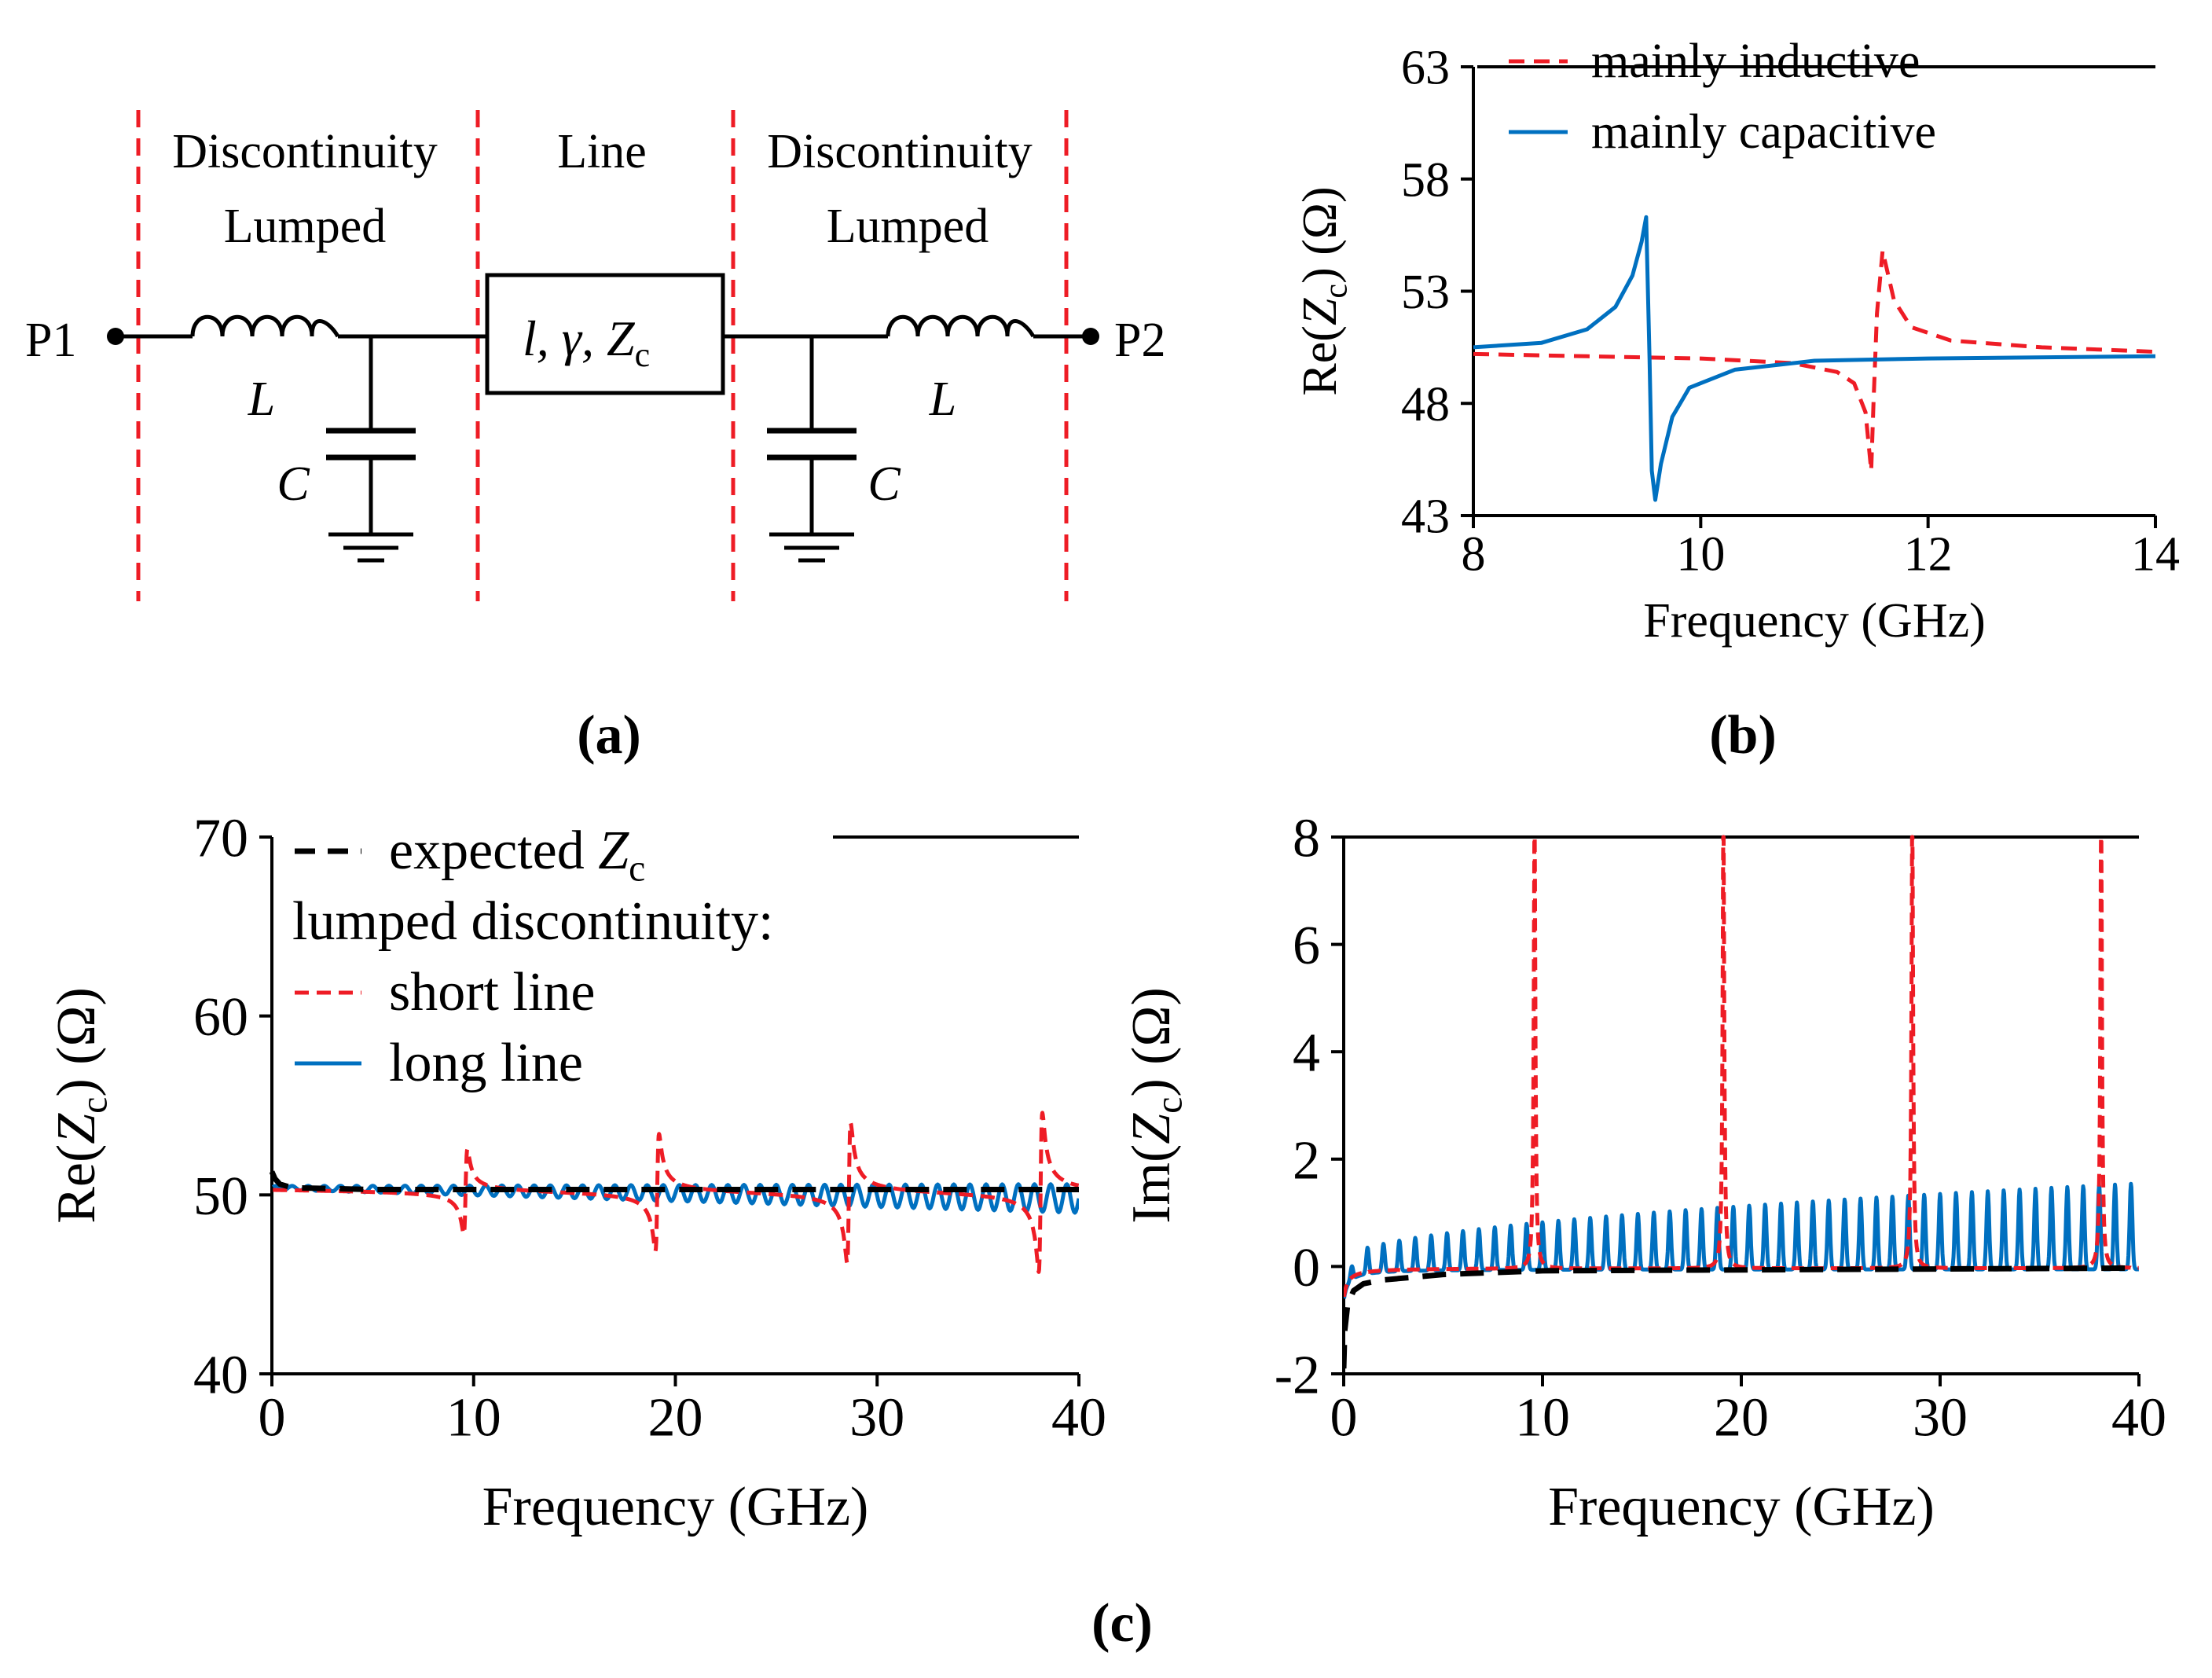 The height and width of the screenshot is (1678, 2212). Describe the element at coordinates (220, 1018) in the screenshot. I see `y-tick-label: 60` at that location.